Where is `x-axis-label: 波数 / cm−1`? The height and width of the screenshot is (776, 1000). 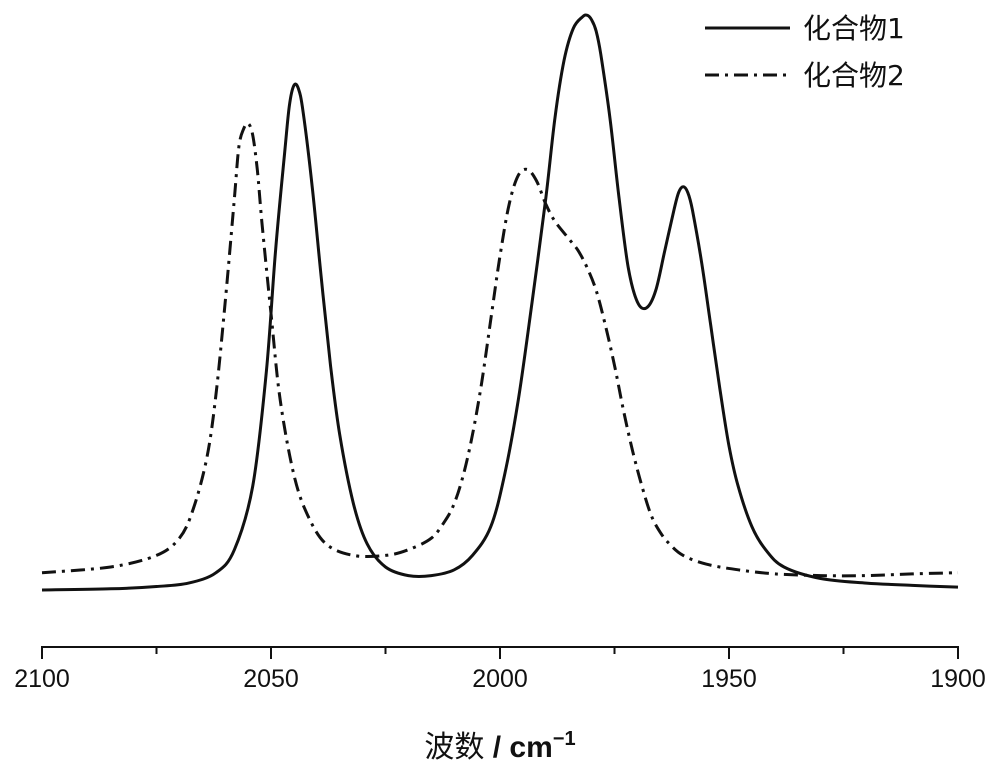 x-axis-label: 波数 / cm−1 is located at coordinates (499, 746).